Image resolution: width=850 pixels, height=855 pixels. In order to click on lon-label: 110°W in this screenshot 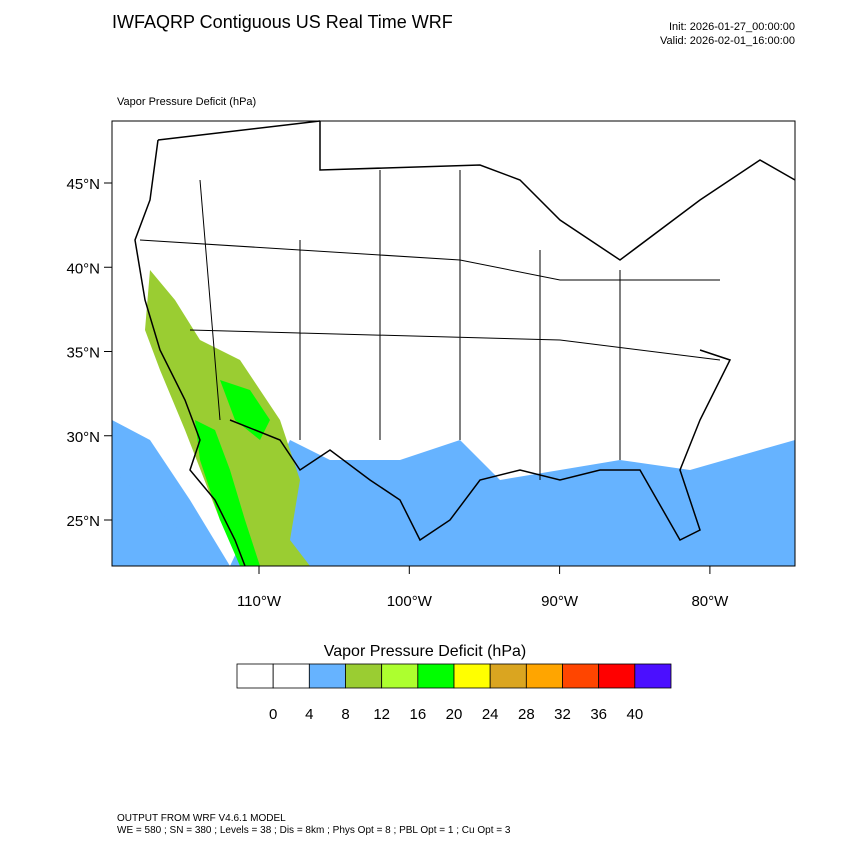, I will do `click(259, 601)`.